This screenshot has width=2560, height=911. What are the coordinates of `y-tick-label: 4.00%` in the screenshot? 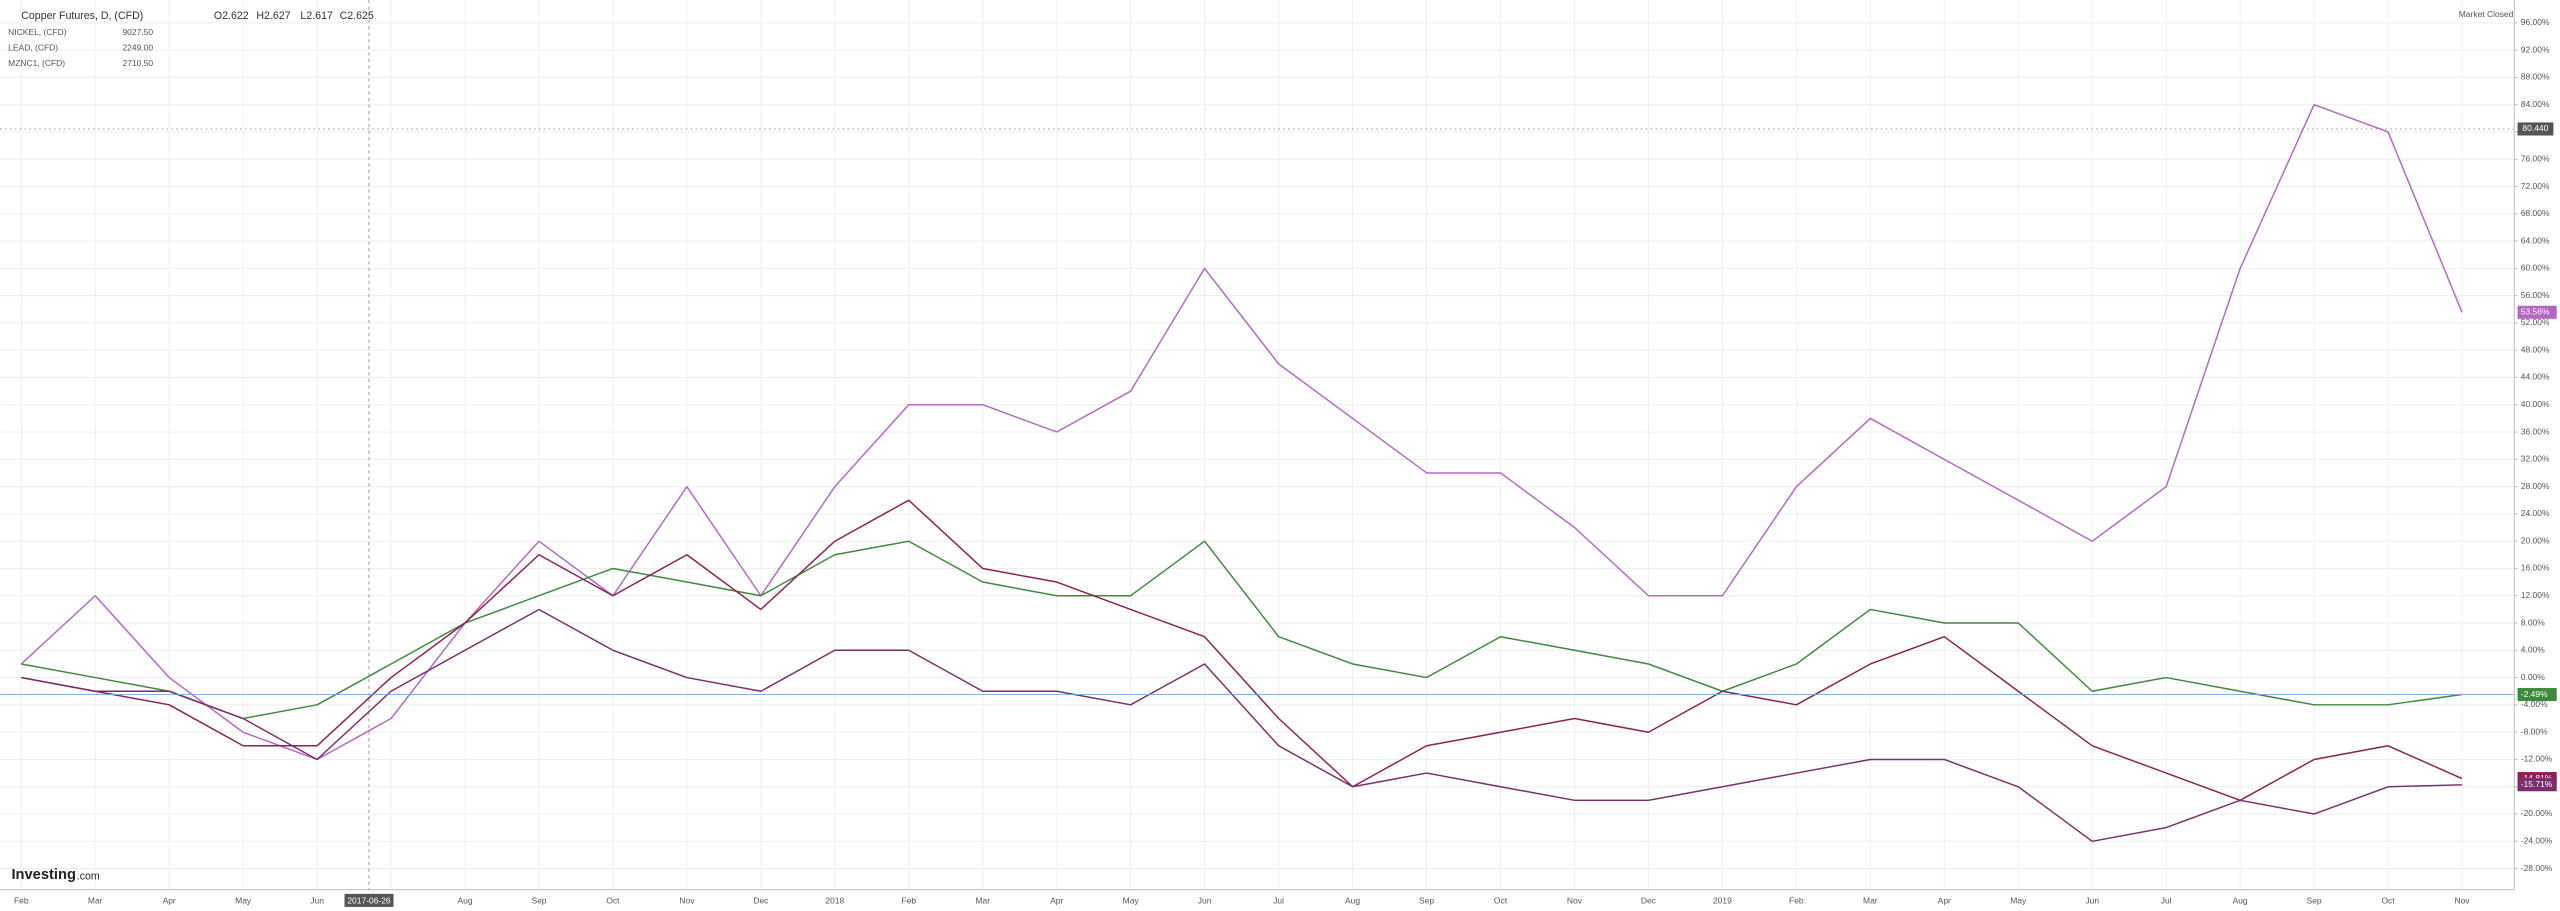 It's located at (2533, 650).